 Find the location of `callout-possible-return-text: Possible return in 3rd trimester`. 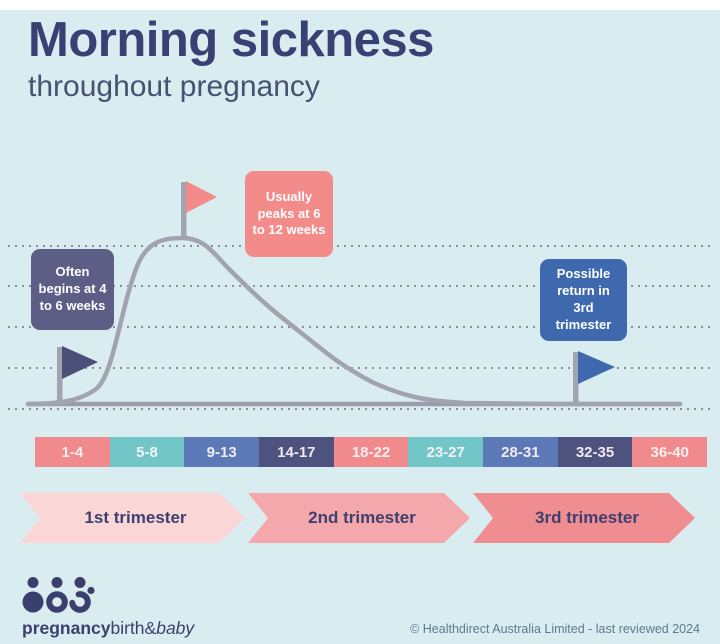

callout-possible-return-text: Possible return in 3rd trimester is located at coordinates (583, 299).